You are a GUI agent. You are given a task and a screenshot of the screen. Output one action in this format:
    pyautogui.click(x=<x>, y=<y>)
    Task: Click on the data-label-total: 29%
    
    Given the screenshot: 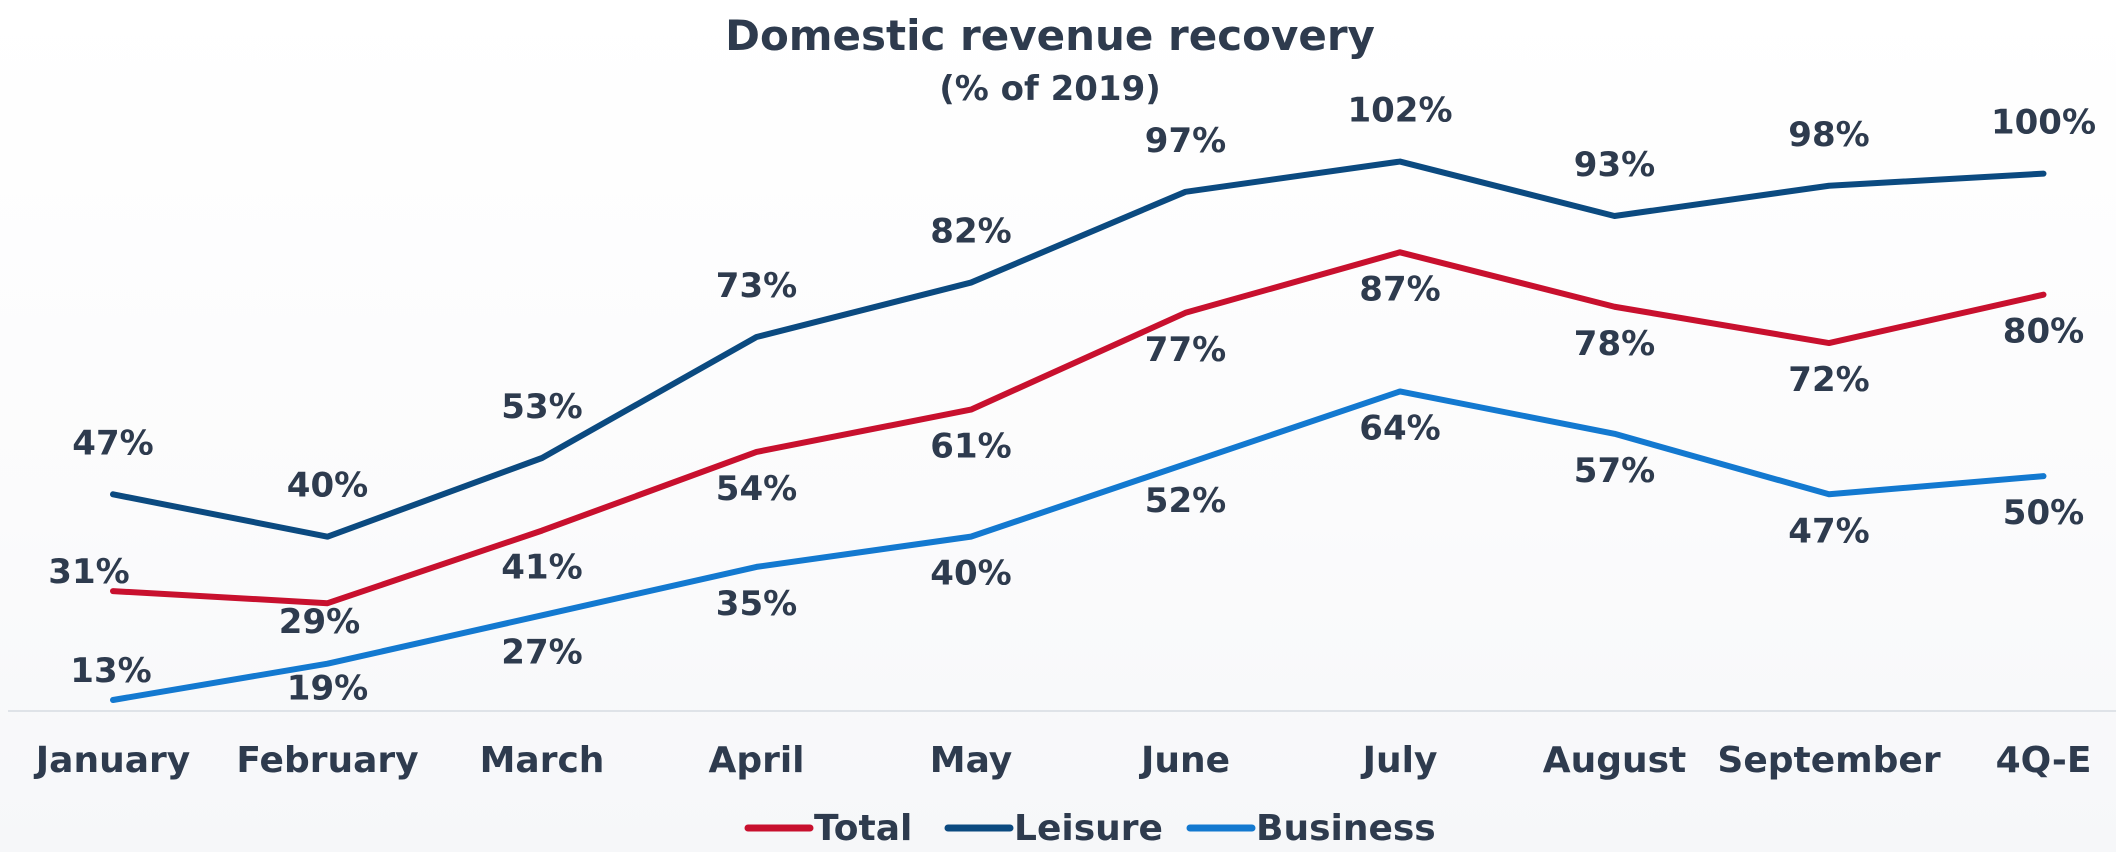 What is the action you would take?
    pyautogui.click(x=319, y=622)
    